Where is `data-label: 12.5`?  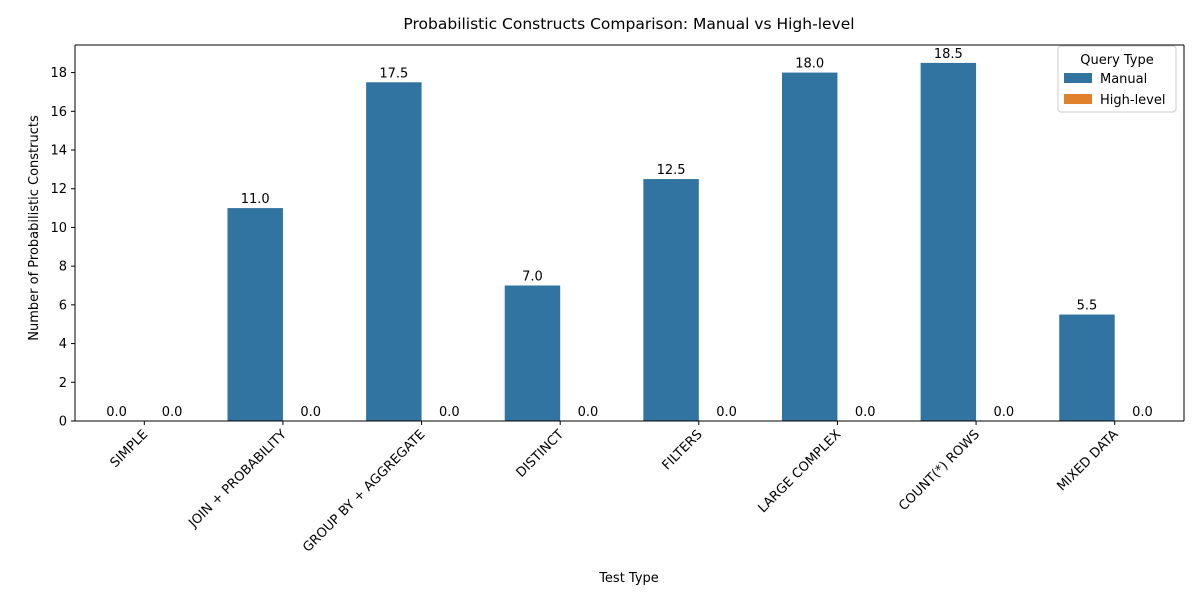
data-label: 12.5 is located at coordinates (671, 170).